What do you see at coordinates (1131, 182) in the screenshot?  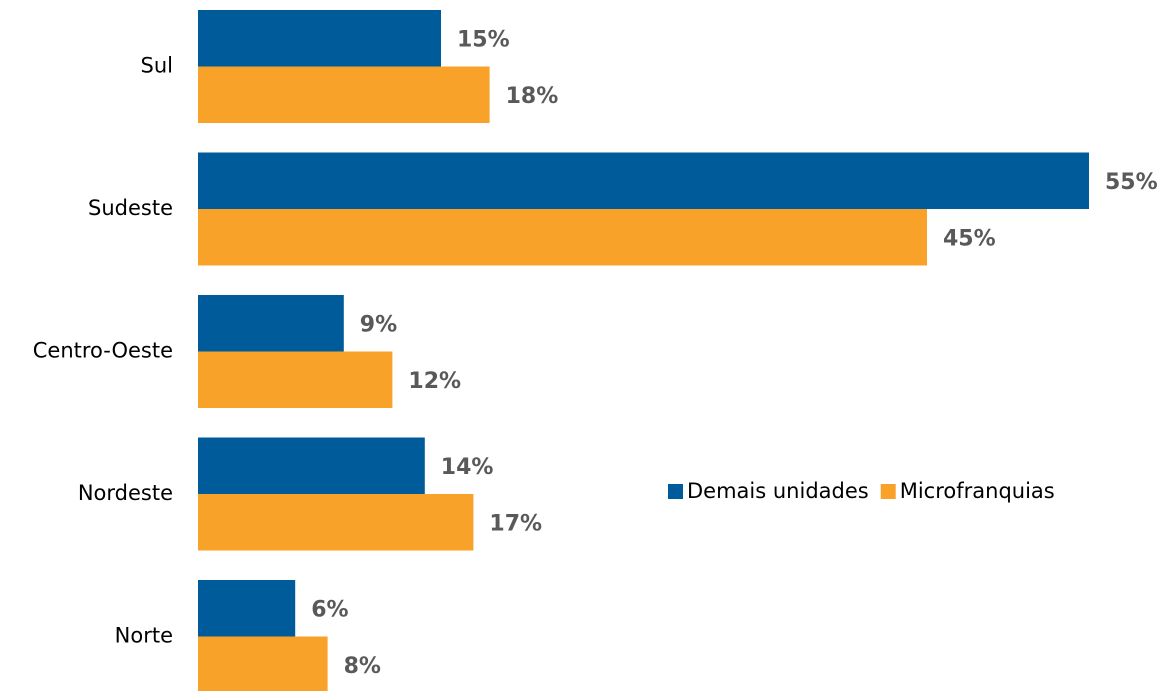 I see `value-label: 55%` at bounding box center [1131, 182].